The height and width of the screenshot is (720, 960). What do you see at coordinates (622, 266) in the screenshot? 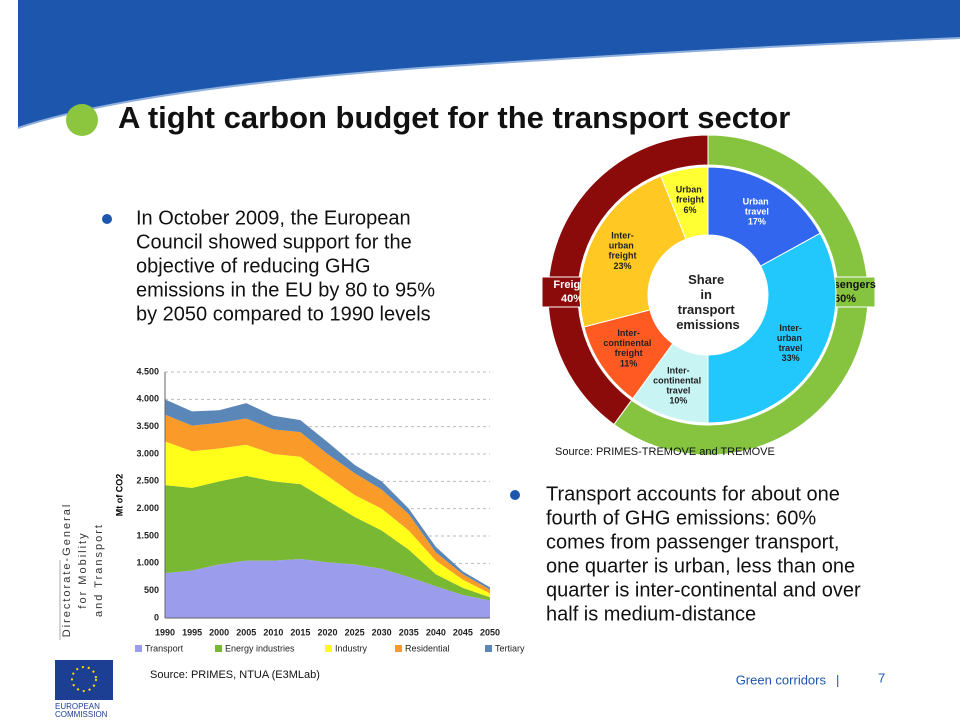
I see `segment-label-value: 23%` at bounding box center [622, 266].